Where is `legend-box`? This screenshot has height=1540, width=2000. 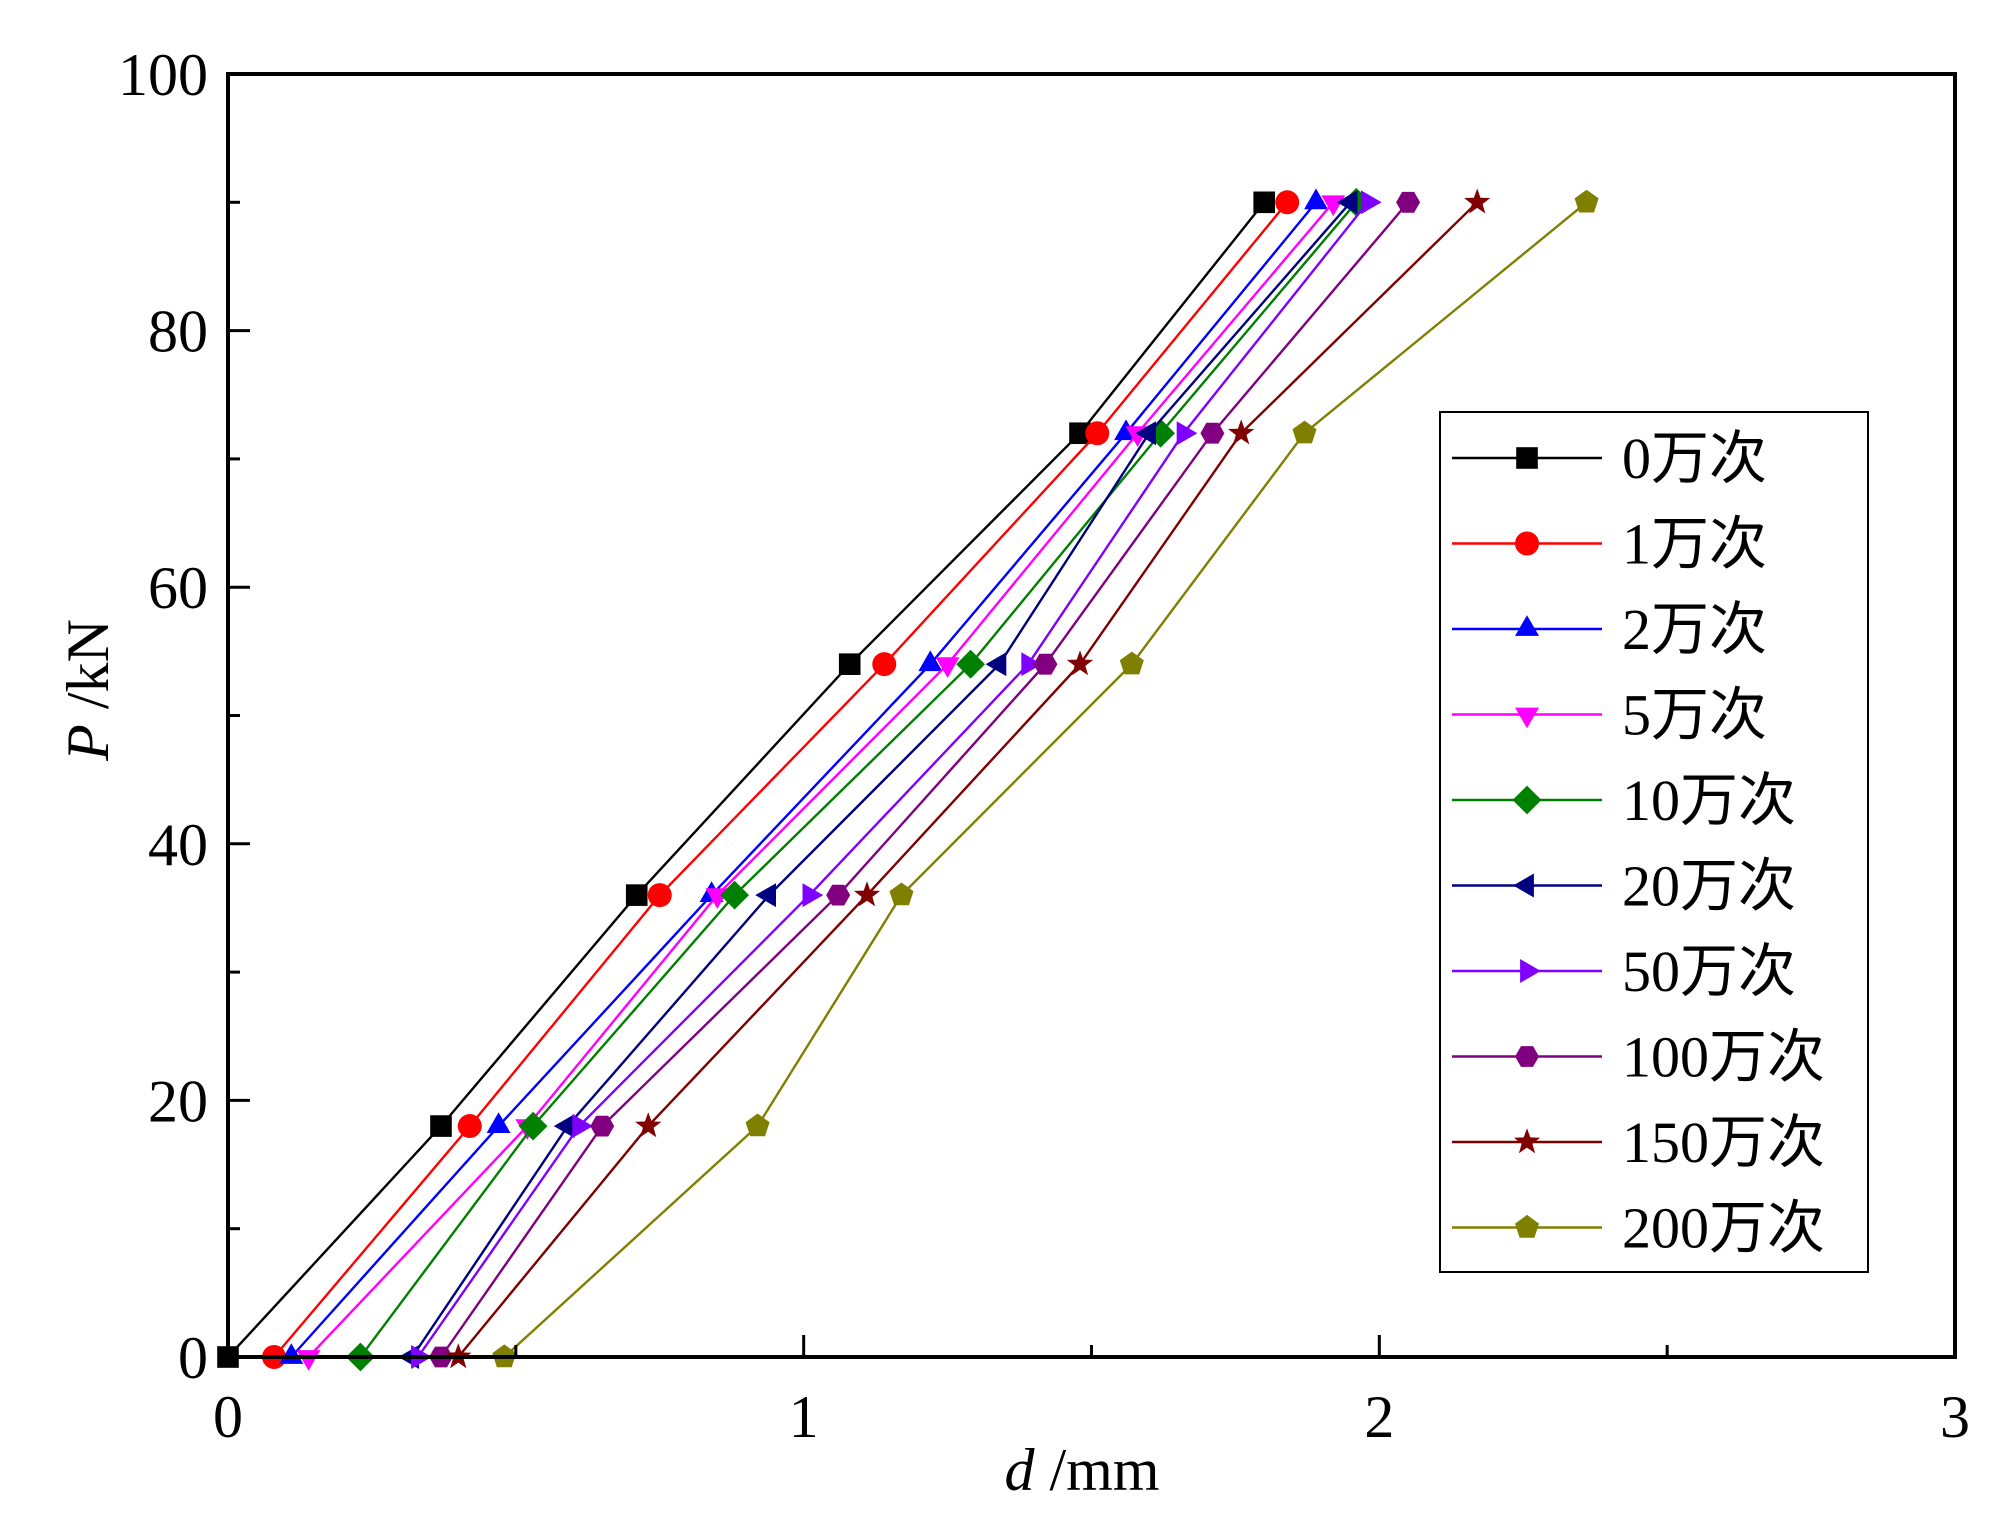
legend-box is located at coordinates (1654, 842).